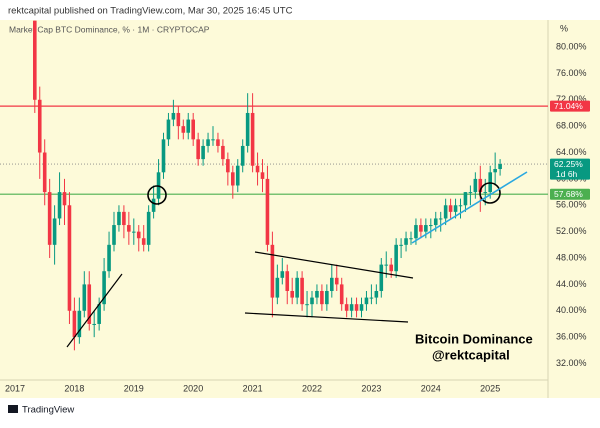 This screenshot has width=600, height=428. What do you see at coordinates (253, 388) in the screenshot?
I see `x-tick-label: 2021` at bounding box center [253, 388].